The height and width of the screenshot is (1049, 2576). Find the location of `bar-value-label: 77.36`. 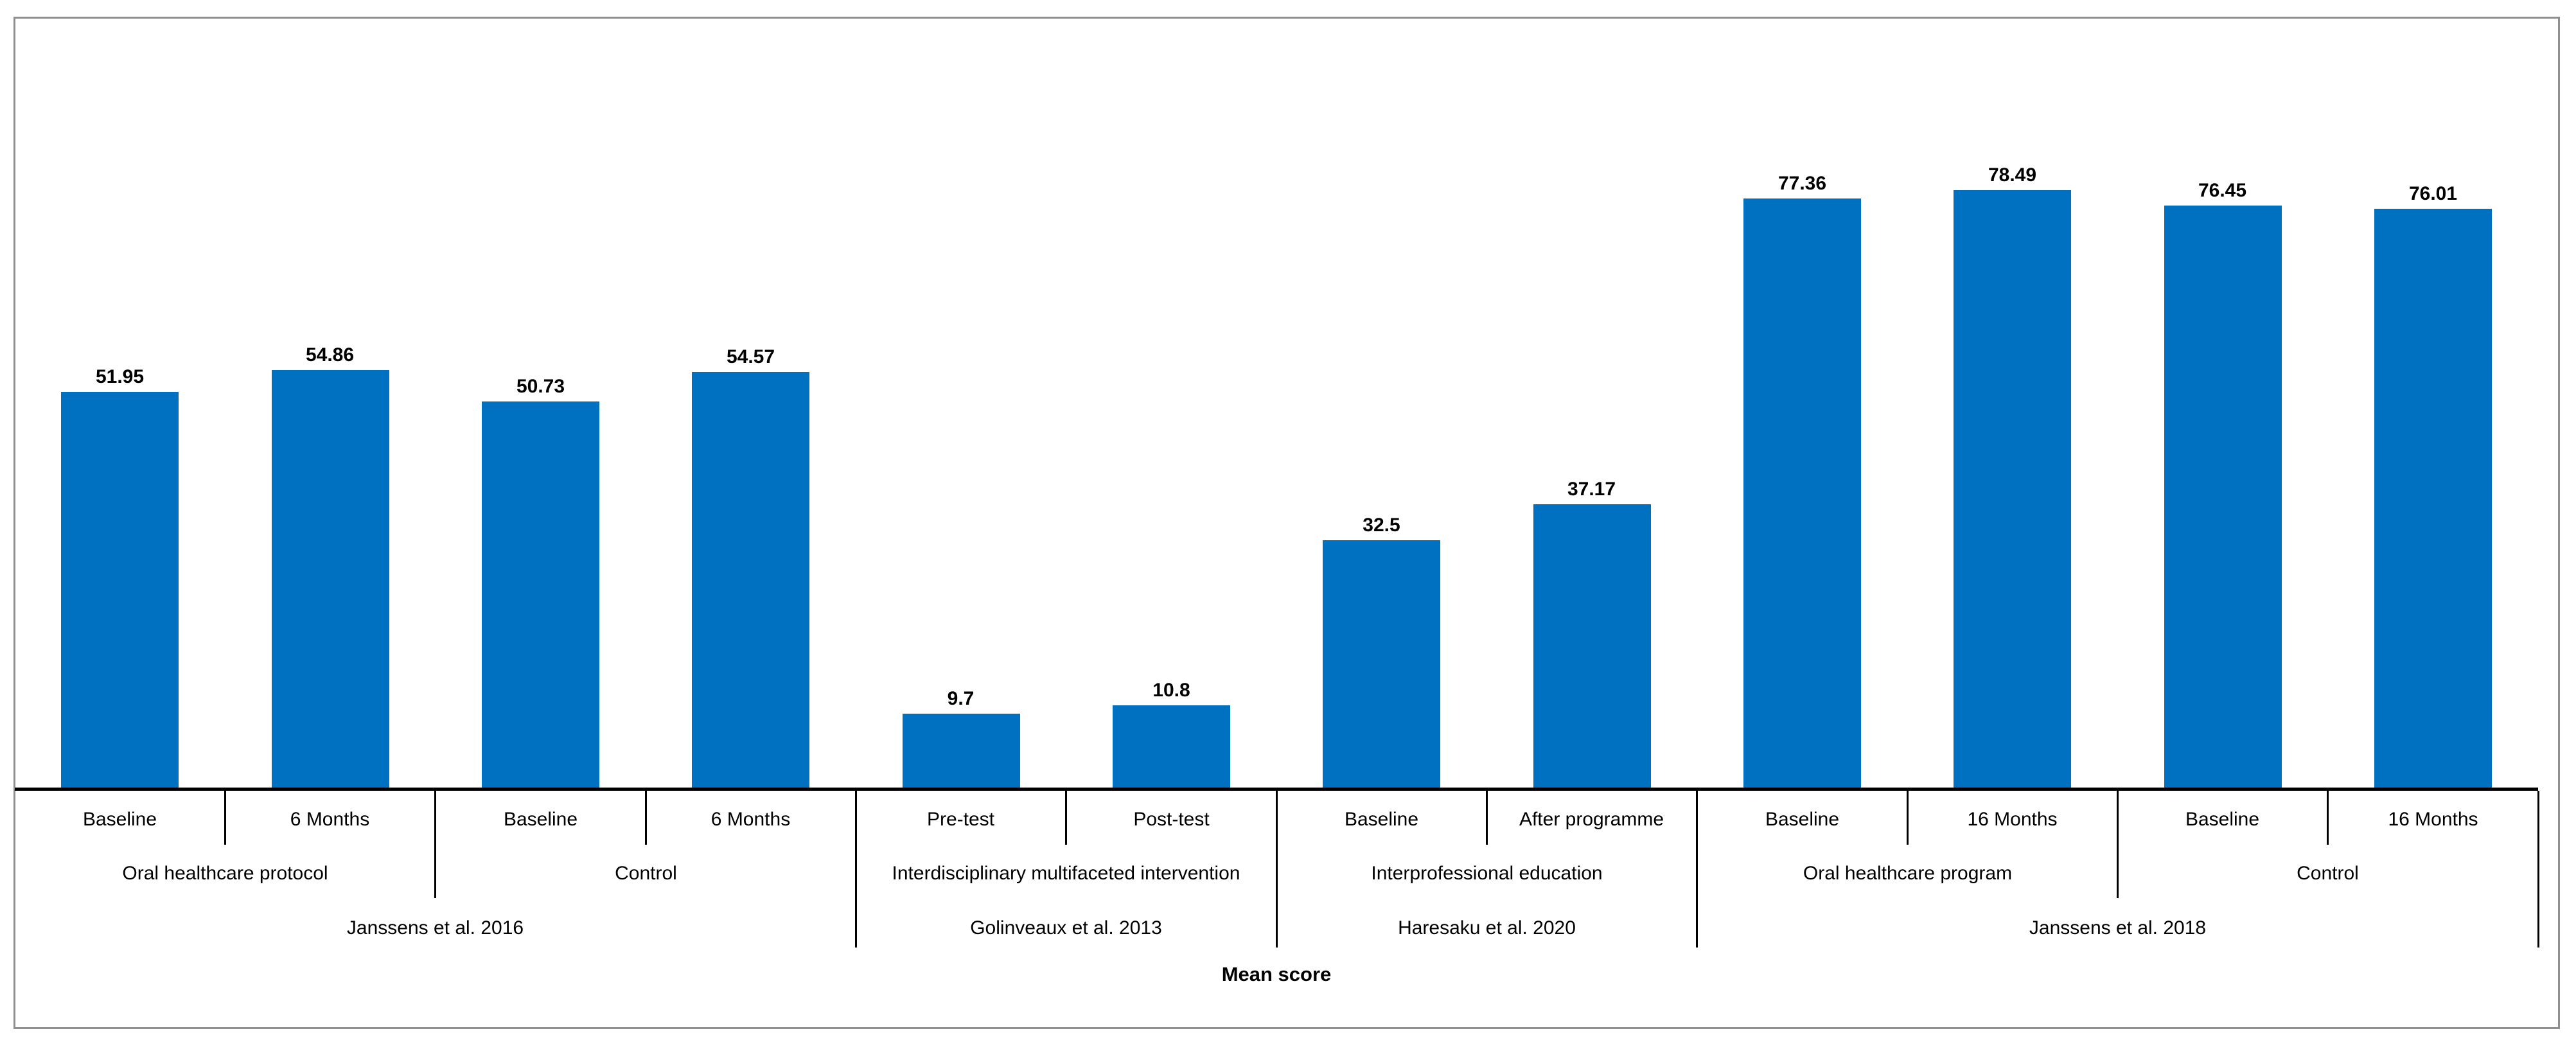

bar-value-label: 77.36 is located at coordinates (1802, 183).